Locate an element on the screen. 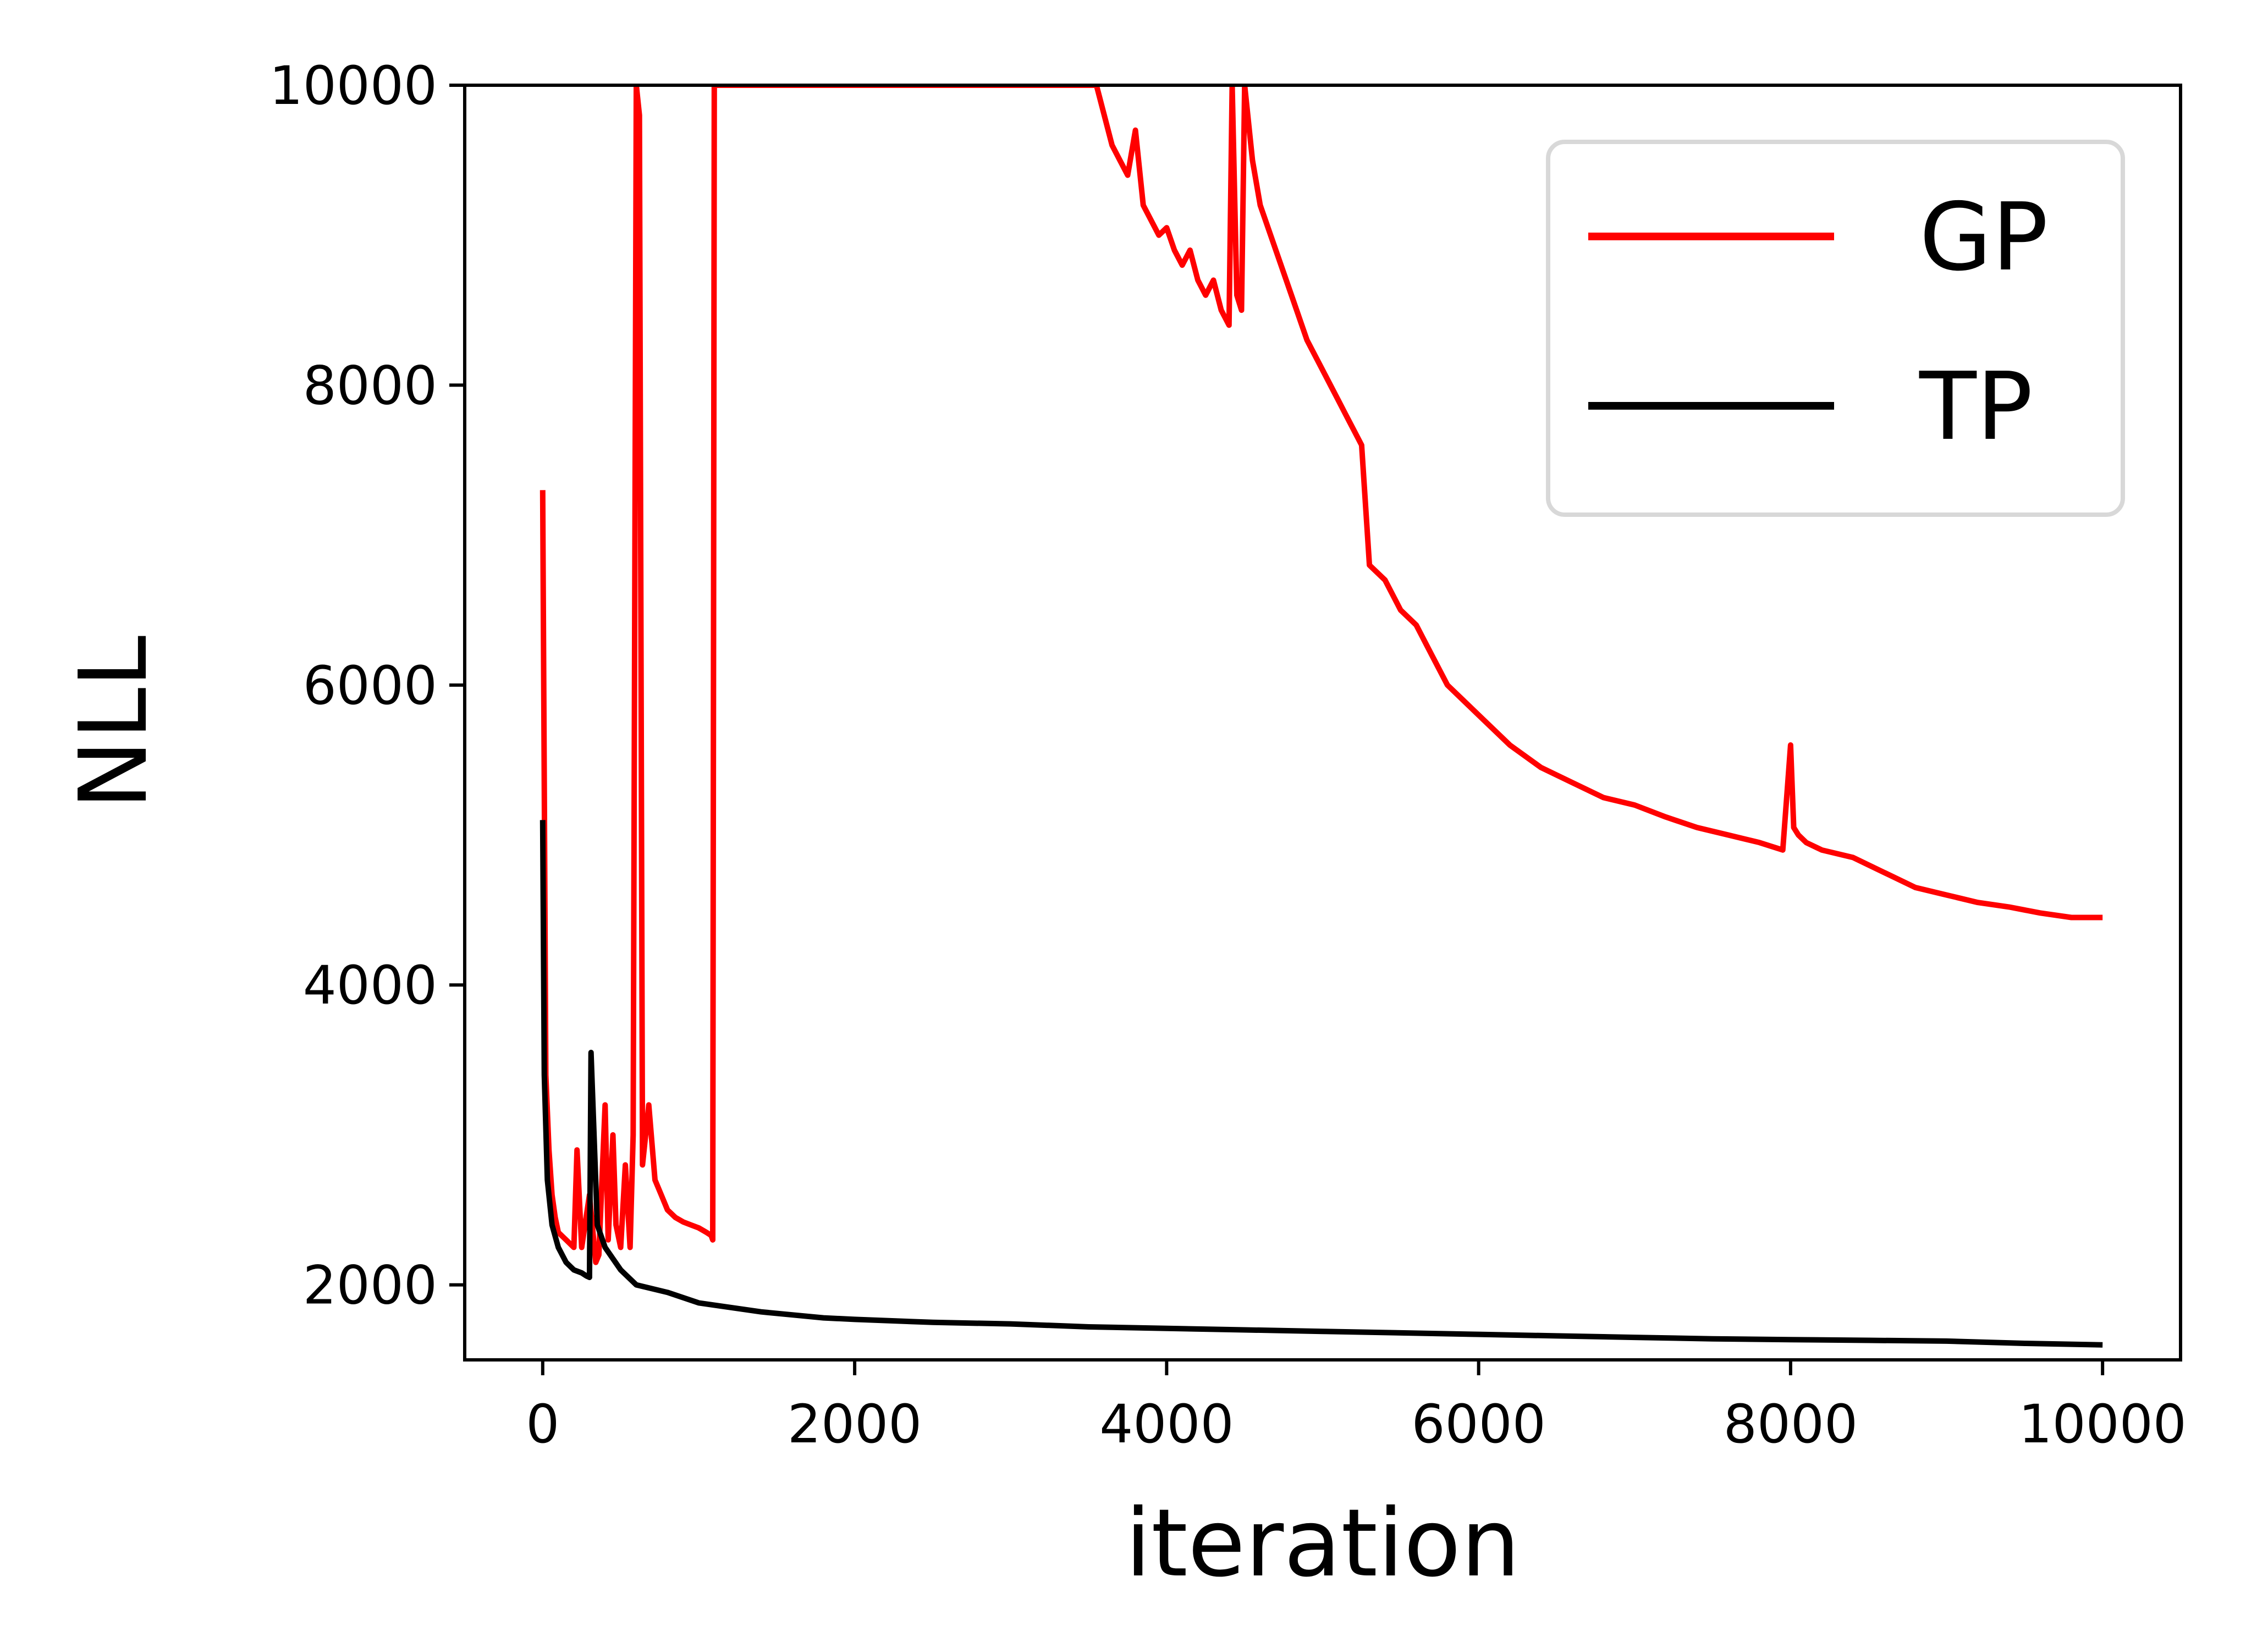  x-tick-label: 8000 is located at coordinates (1791, 1424).